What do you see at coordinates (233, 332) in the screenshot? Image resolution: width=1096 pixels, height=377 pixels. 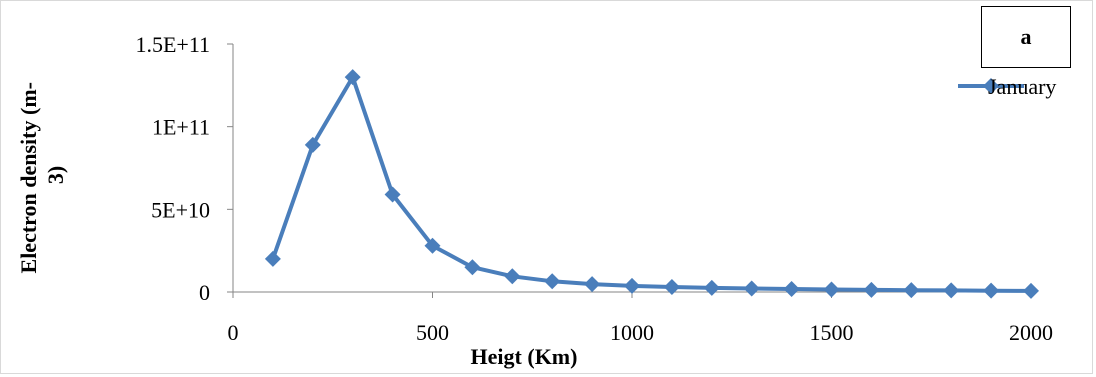 I see `x-tick-label: 0` at bounding box center [233, 332].